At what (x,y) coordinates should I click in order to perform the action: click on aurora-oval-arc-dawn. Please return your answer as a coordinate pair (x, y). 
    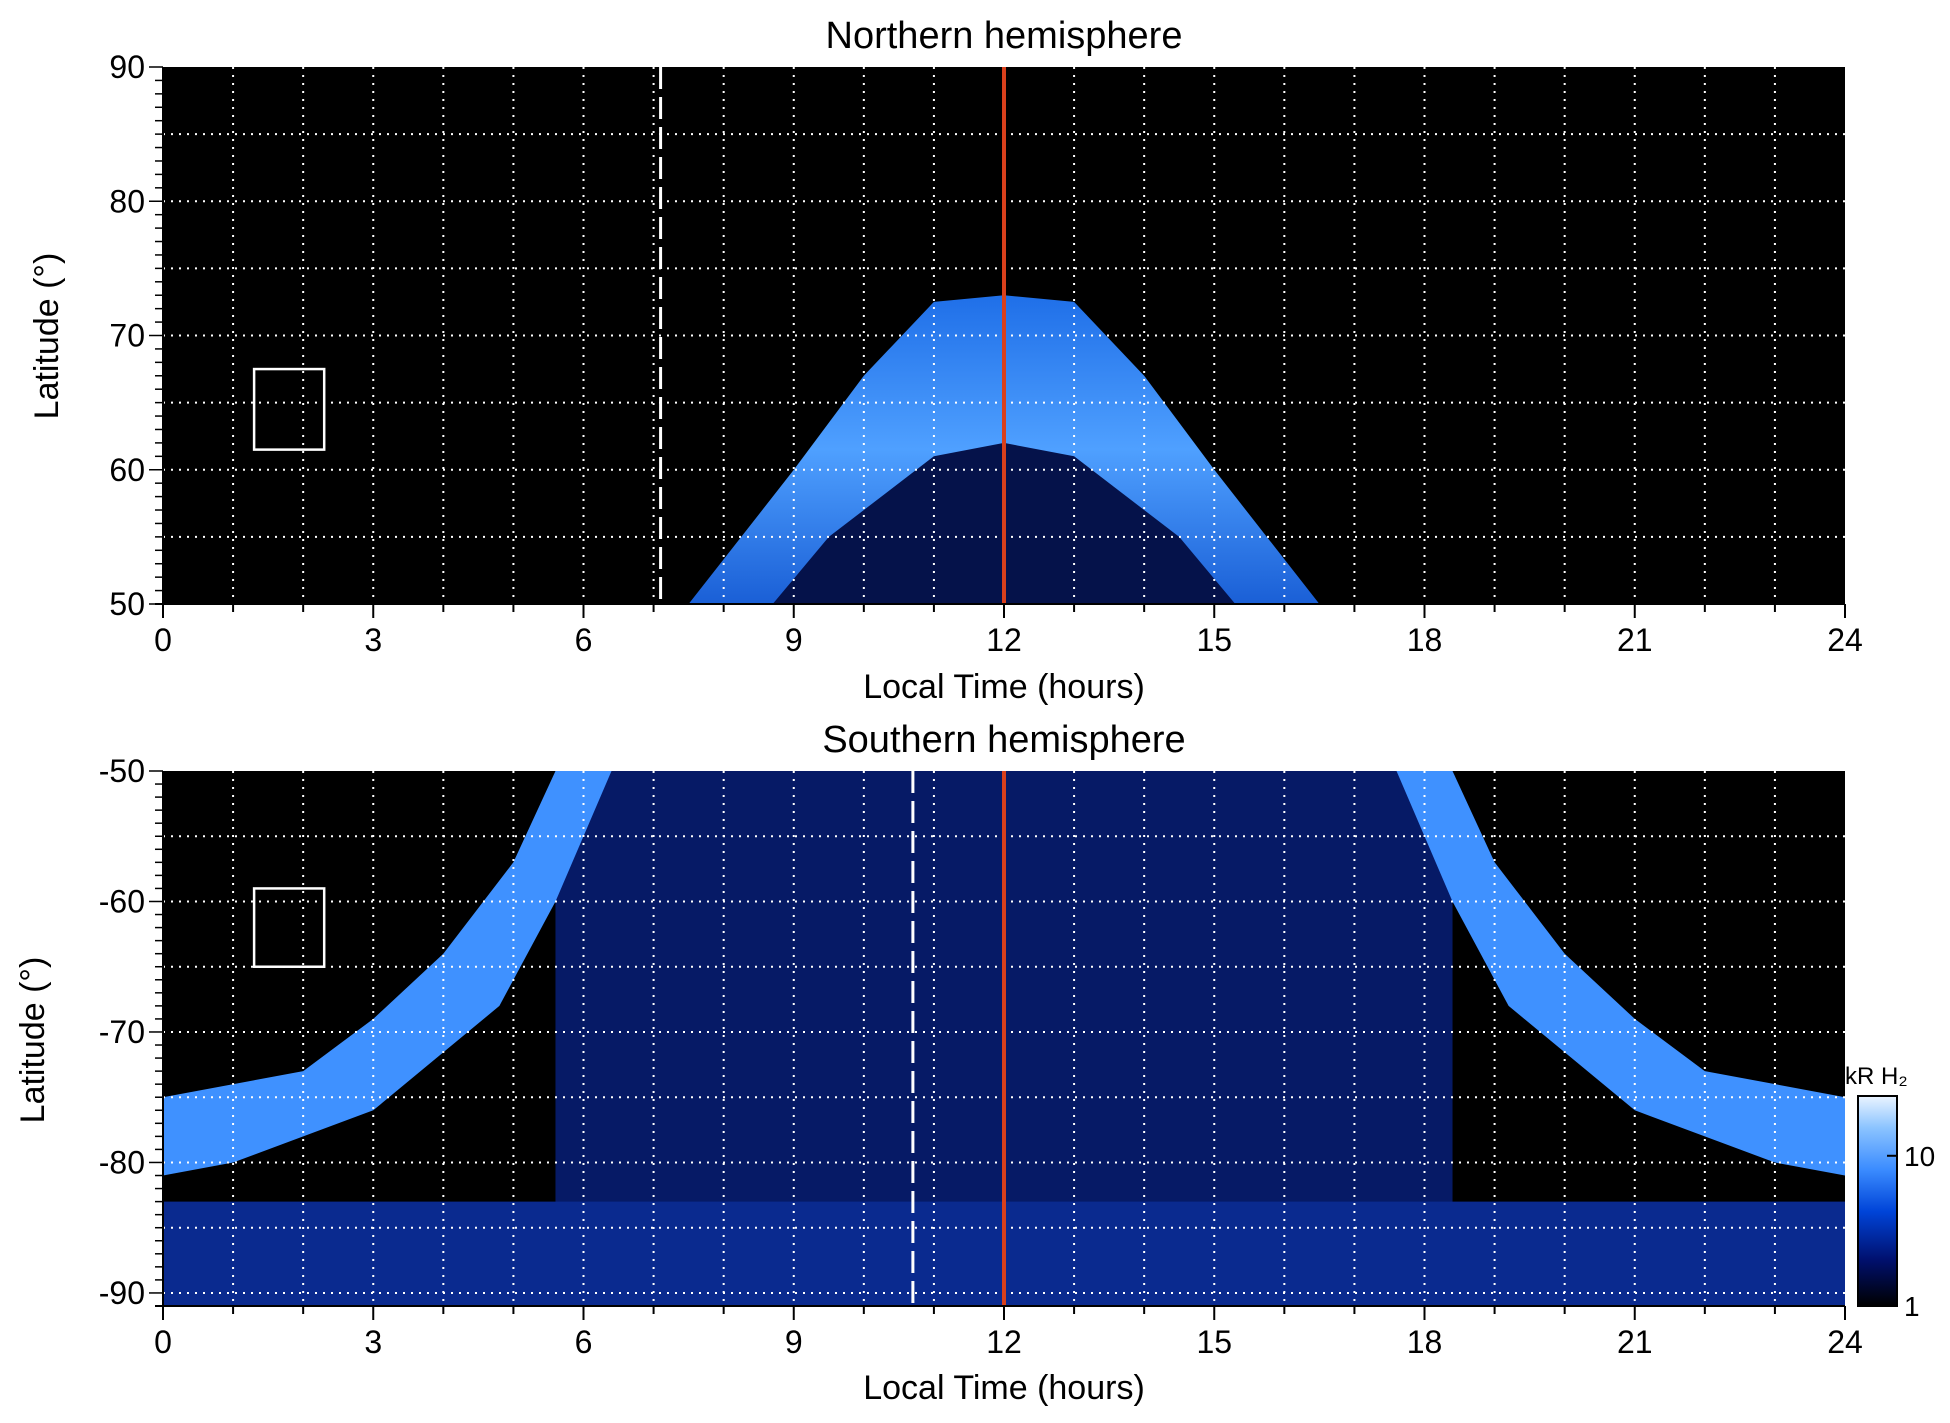
    Looking at the image, I should click on (387, 973).